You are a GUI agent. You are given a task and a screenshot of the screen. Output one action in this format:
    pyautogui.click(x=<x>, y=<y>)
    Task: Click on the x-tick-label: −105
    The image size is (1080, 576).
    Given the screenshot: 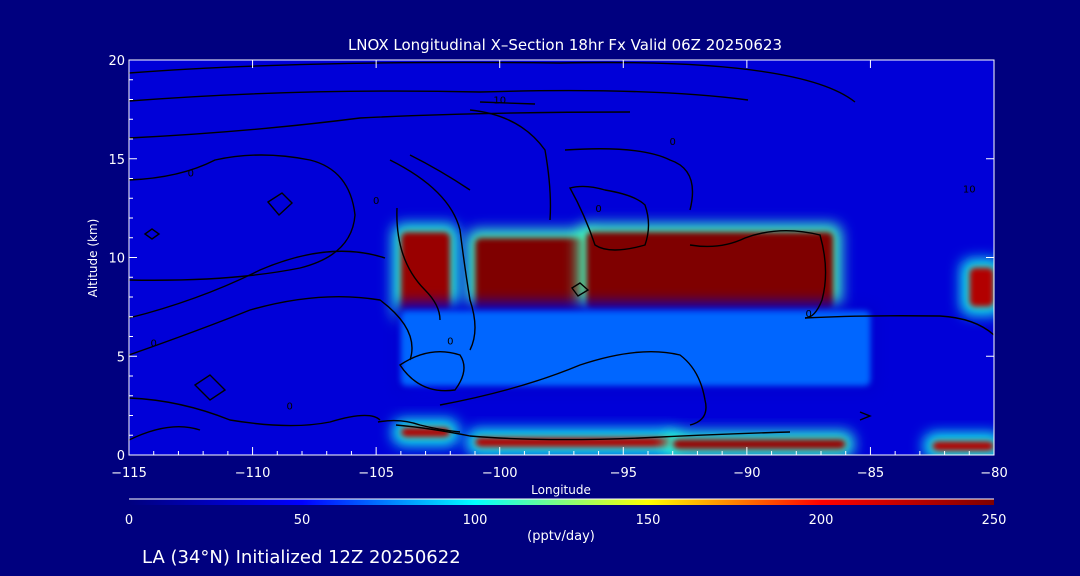 What is the action you would take?
    pyautogui.click(x=376, y=473)
    